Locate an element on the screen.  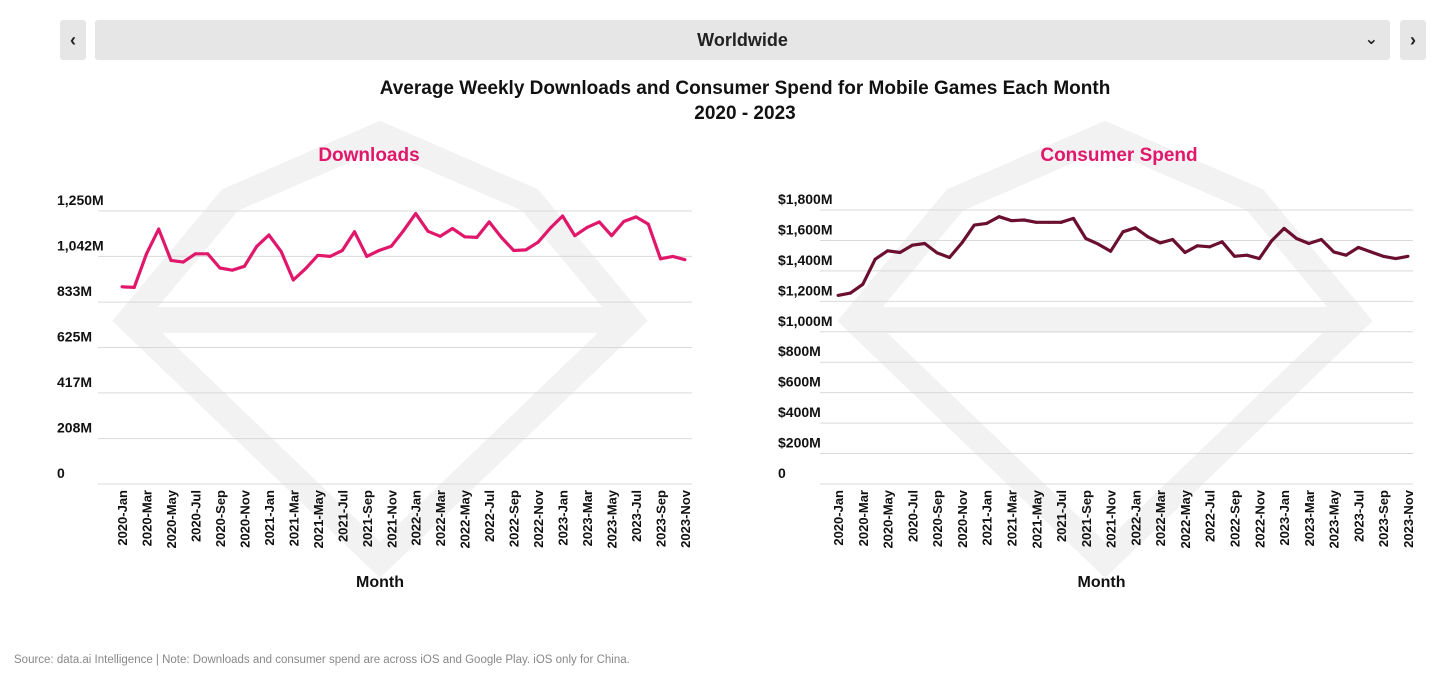
chevron-right-icon: › is located at coordinates (1413, 39).